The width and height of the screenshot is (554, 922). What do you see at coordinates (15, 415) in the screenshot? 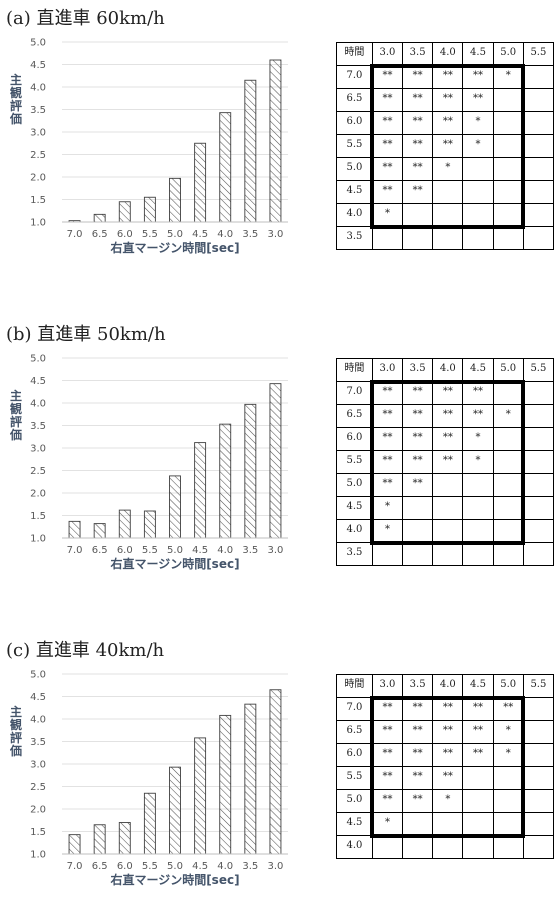
I see `y-axis-title-b: 主観評価` at bounding box center [15, 415].